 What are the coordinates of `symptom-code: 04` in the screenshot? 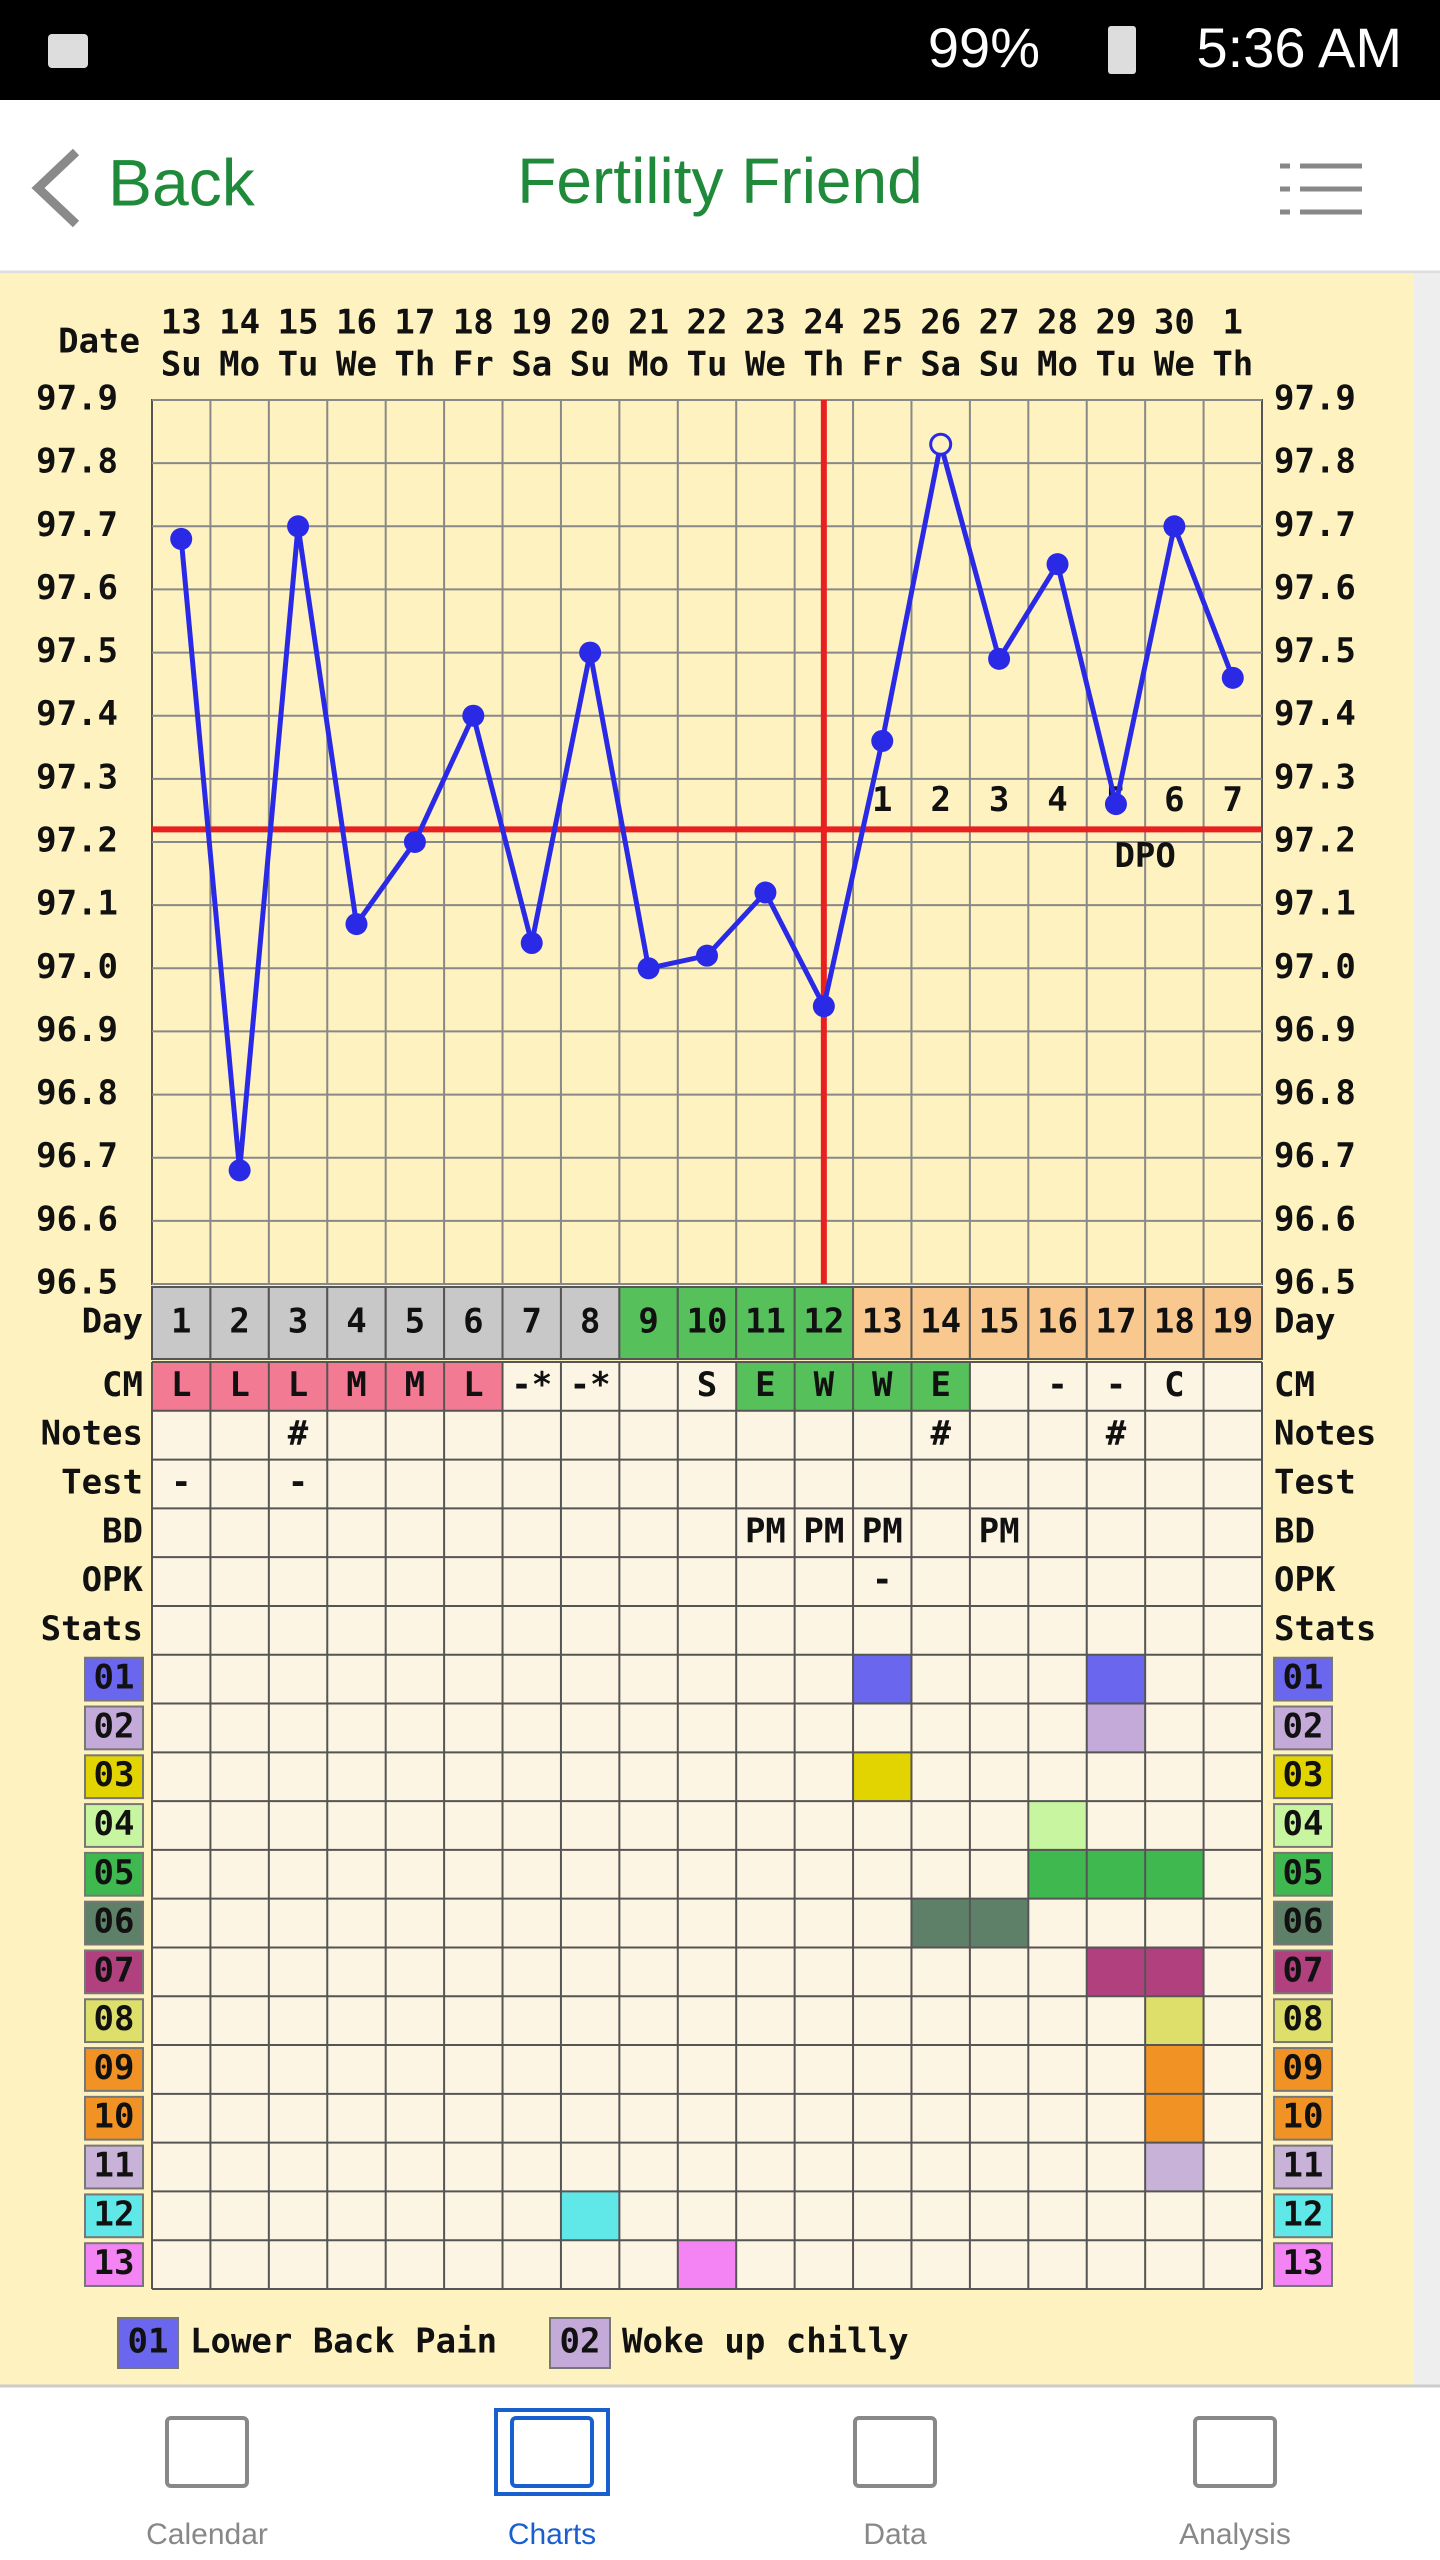 It's located at (114, 1824).